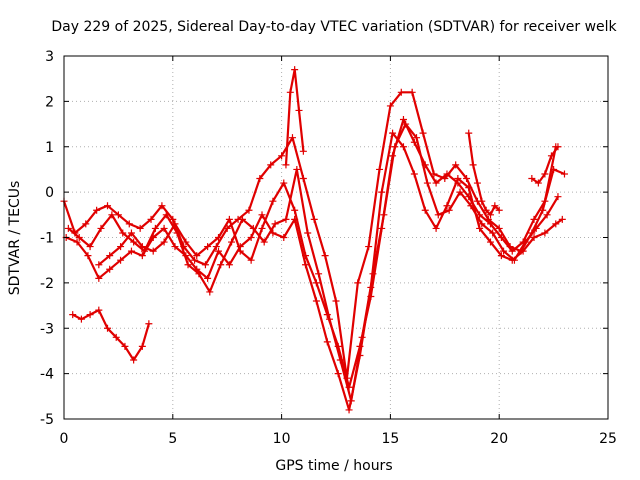 The width and height of the screenshot is (640, 480). Describe the element at coordinates (172, 439) in the screenshot. I see `x-tick-label: 5` at that location.